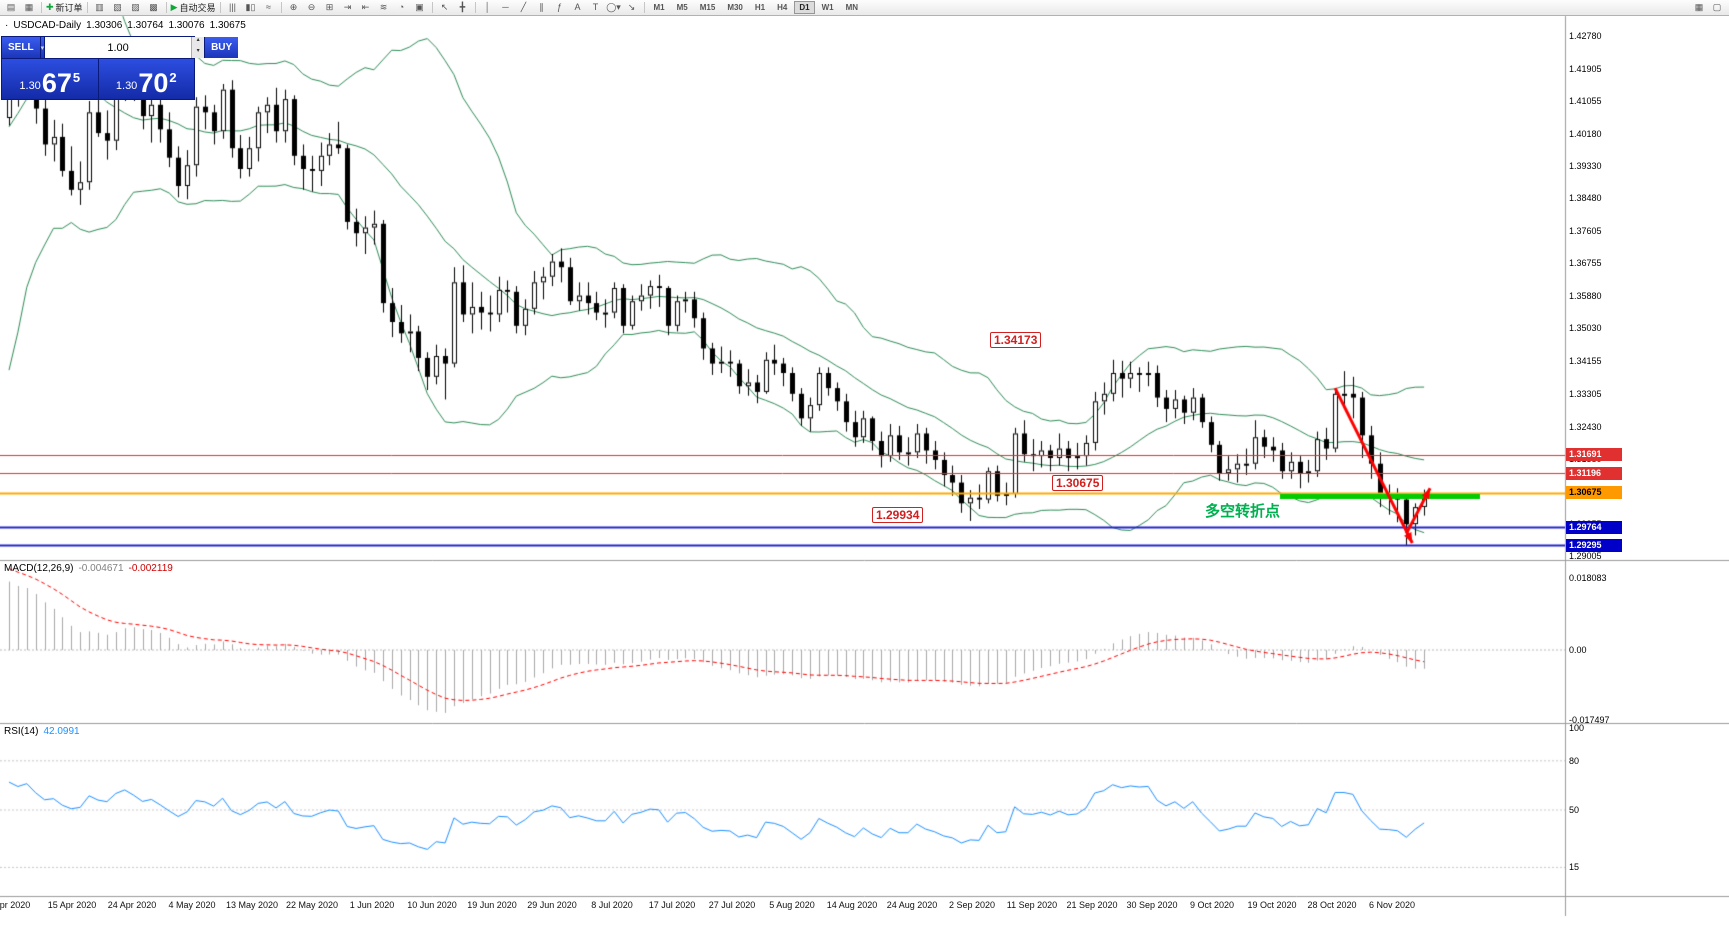  Describe the element at coordinates (104, 25) in the screenshot. I see `ohlc-open: 1.30306` at that location.